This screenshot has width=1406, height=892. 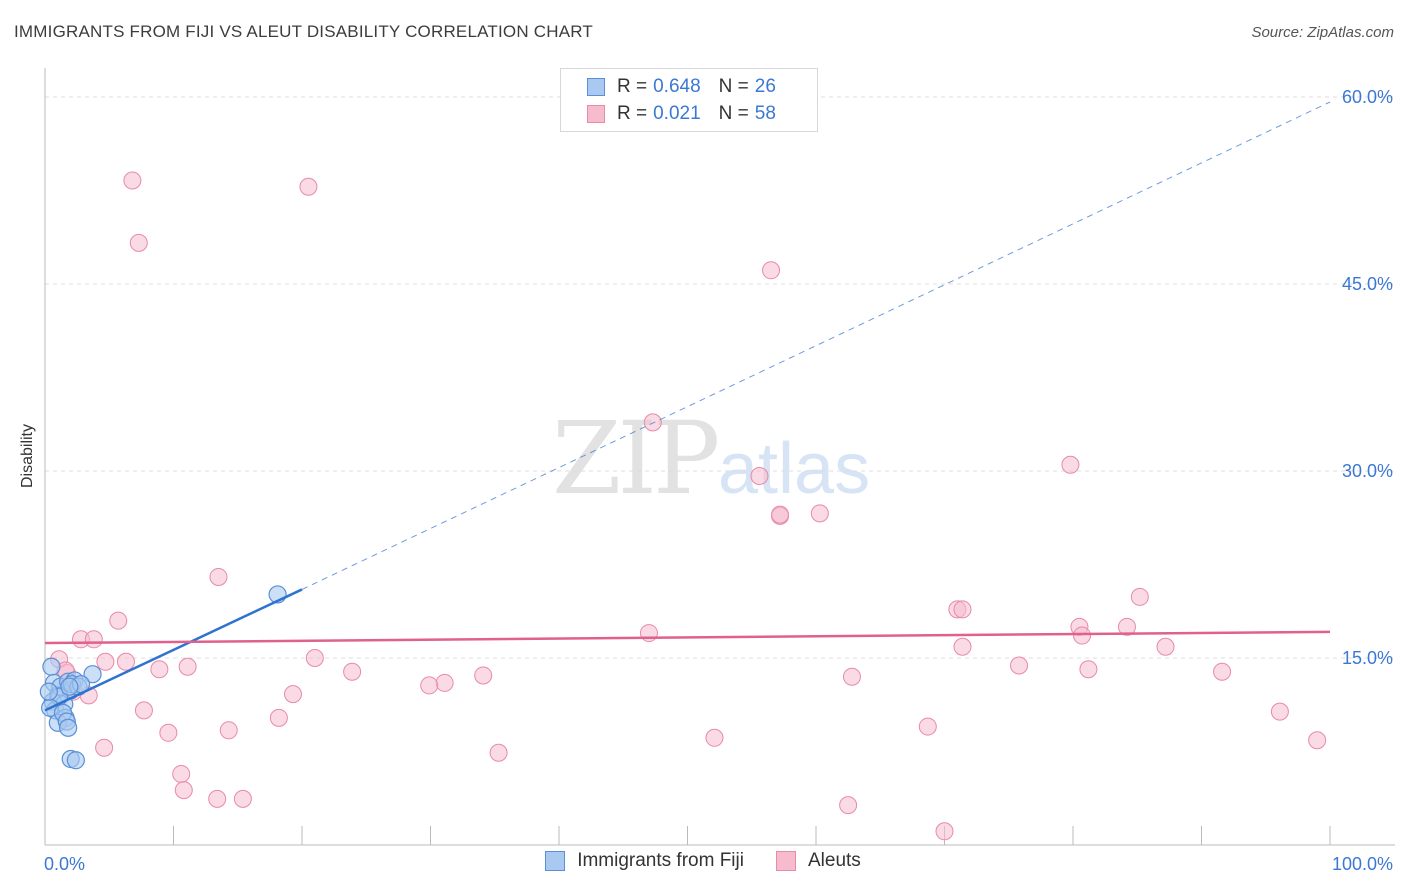 I want to click on watermark-zip: ZIP, so click(x=636, y=458).